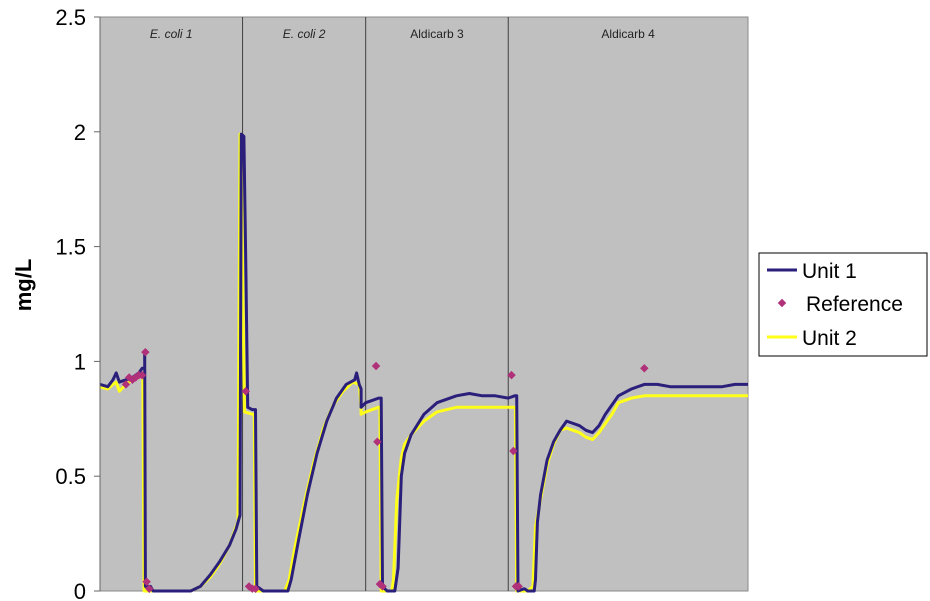  I want to click on y-tick-label: 1, so click(80, 361).